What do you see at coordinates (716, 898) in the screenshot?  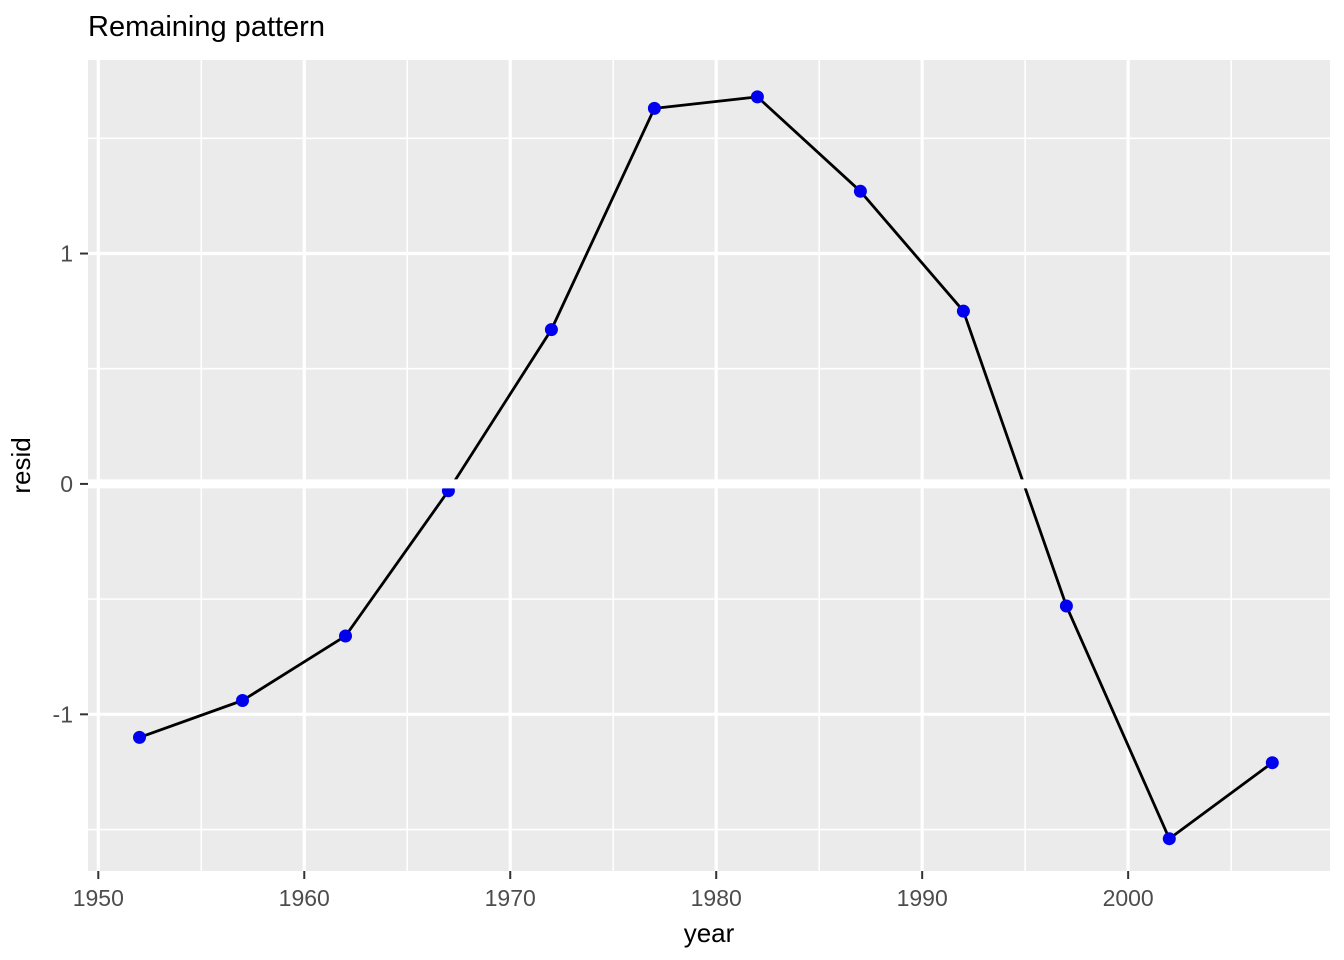 I see `x-tick-label: 1980` at bounding box center [716, 898].